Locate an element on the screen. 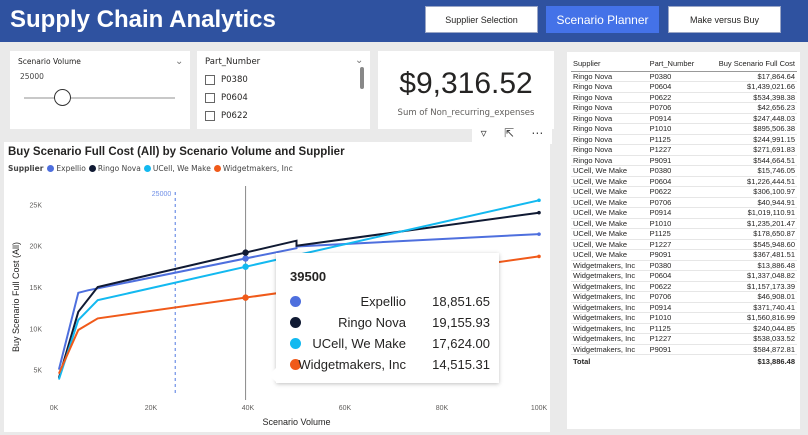 Image resolution: width=808 pixels, height=435 pixels. table-row: Widgetmakers, Inc P0914 $371,740.41 is located at coordinates (684, 307).